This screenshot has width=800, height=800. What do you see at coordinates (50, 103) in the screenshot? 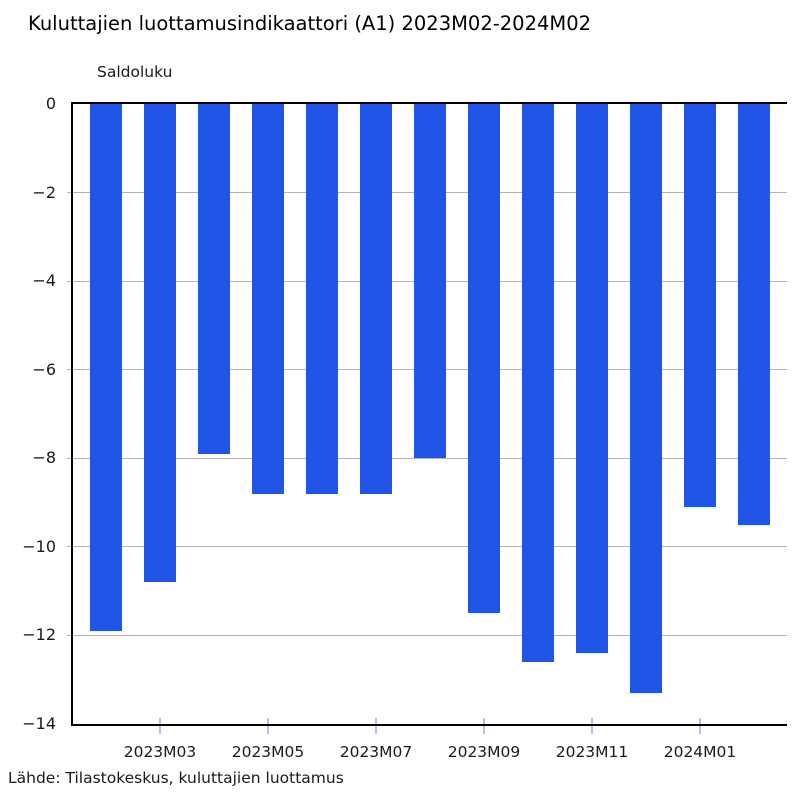
I see `y-tick-label: 0` at bounding box center [50, 103].